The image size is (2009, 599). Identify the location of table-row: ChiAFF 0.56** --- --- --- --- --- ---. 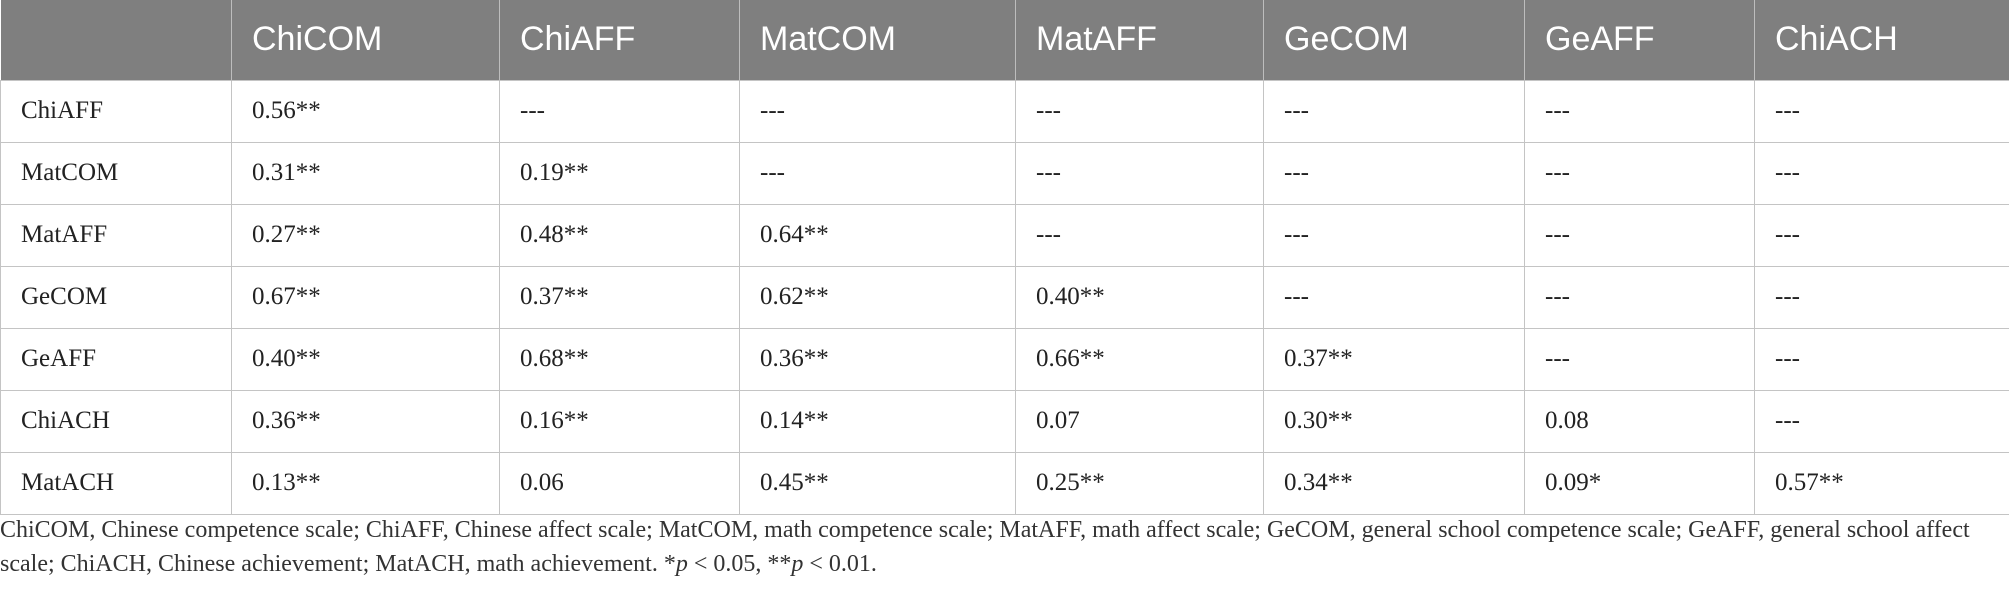
(1004, 111).